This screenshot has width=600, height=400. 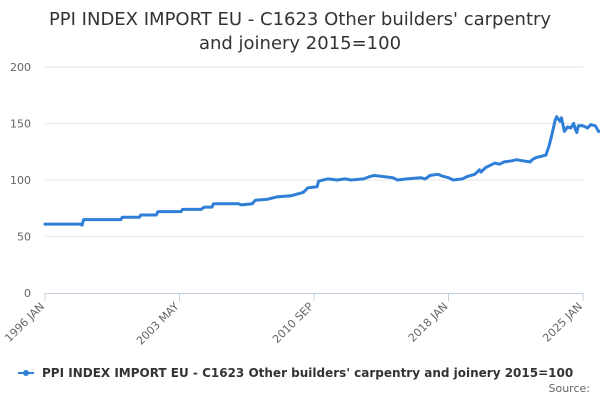 I want to click on x-tick-label: 2003 MAY, so click(x=158, y=324).